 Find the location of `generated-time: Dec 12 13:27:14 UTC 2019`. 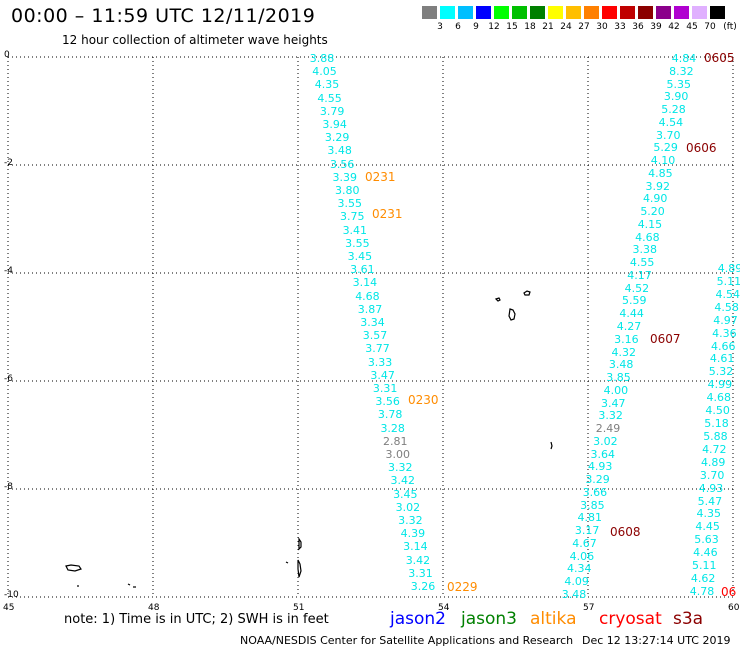

generated-time: Dec 12 13:27:14 UTC 2019 is located at coordinates (656, 640).